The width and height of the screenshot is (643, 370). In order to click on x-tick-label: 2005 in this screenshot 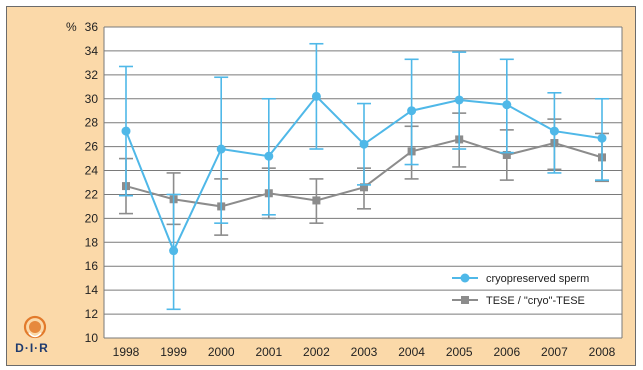, I will do `click(459, 352)`.